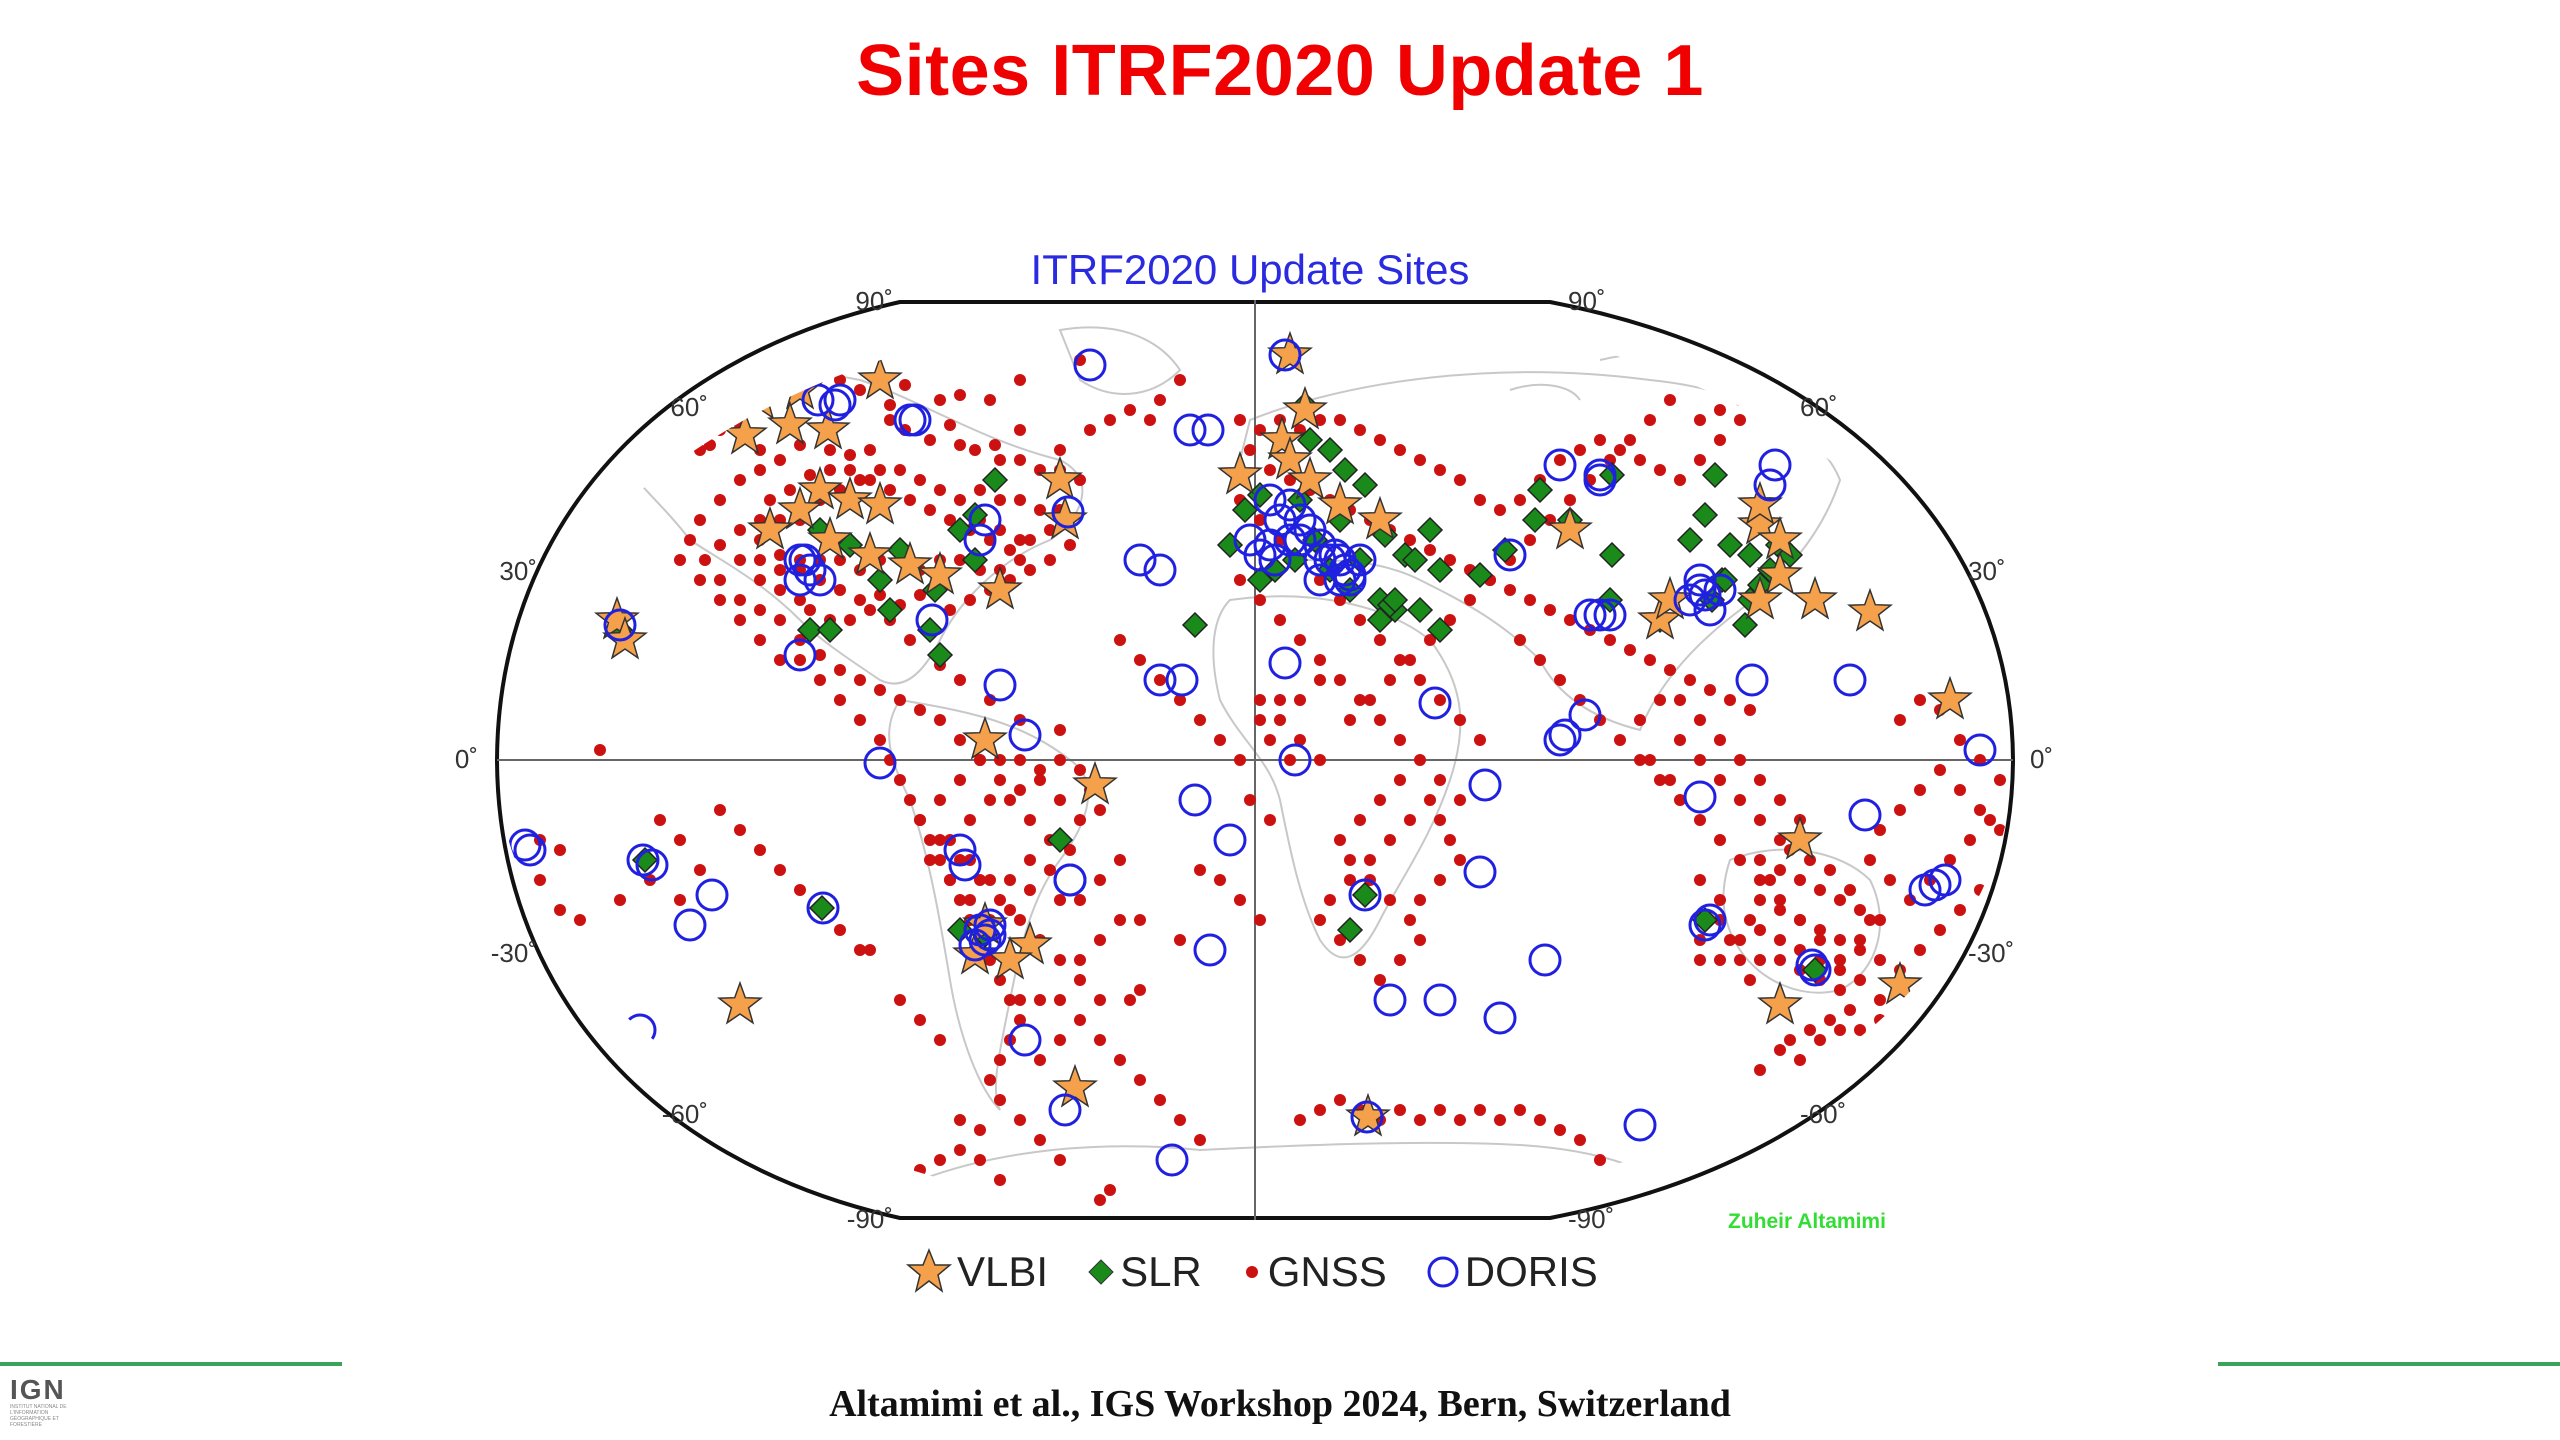 Image resolution: width=2560 pixels, height=1440 pixels. I want to click on legend-item-doris: DORIS, so click(1511, 1272).